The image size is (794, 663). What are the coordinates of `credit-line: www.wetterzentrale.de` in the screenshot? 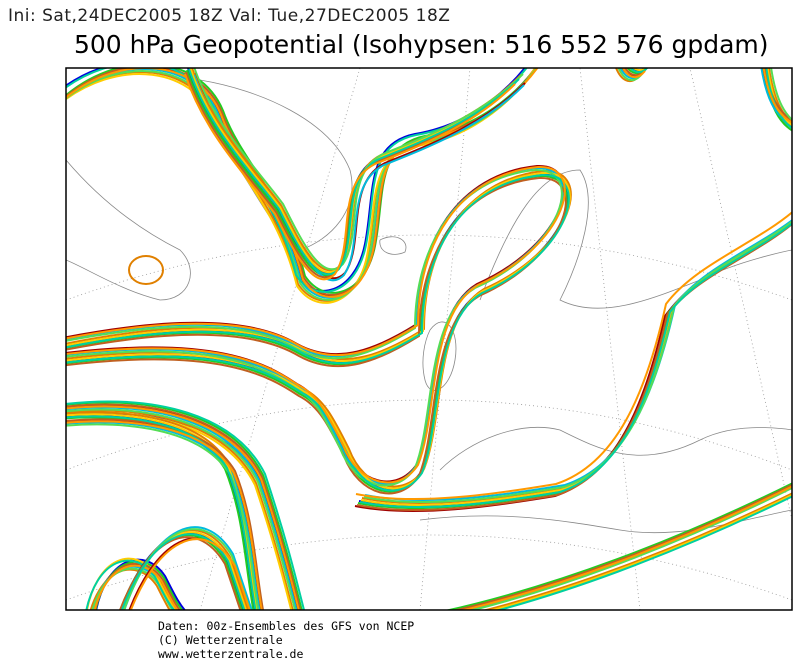 It's located at (231, 654).